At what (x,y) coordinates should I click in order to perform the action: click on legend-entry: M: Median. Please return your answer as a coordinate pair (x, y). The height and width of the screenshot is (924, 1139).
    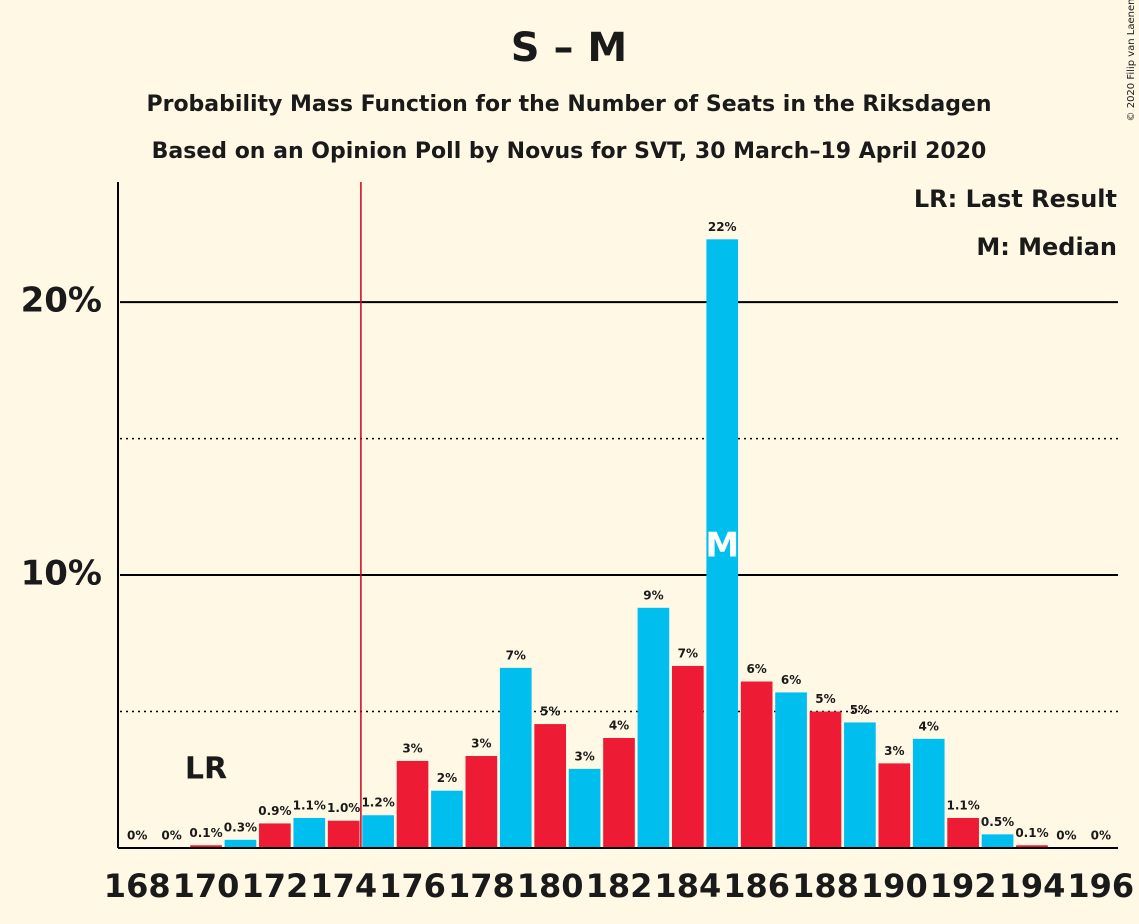
    Looking at the image, I should click on (1046, 247).